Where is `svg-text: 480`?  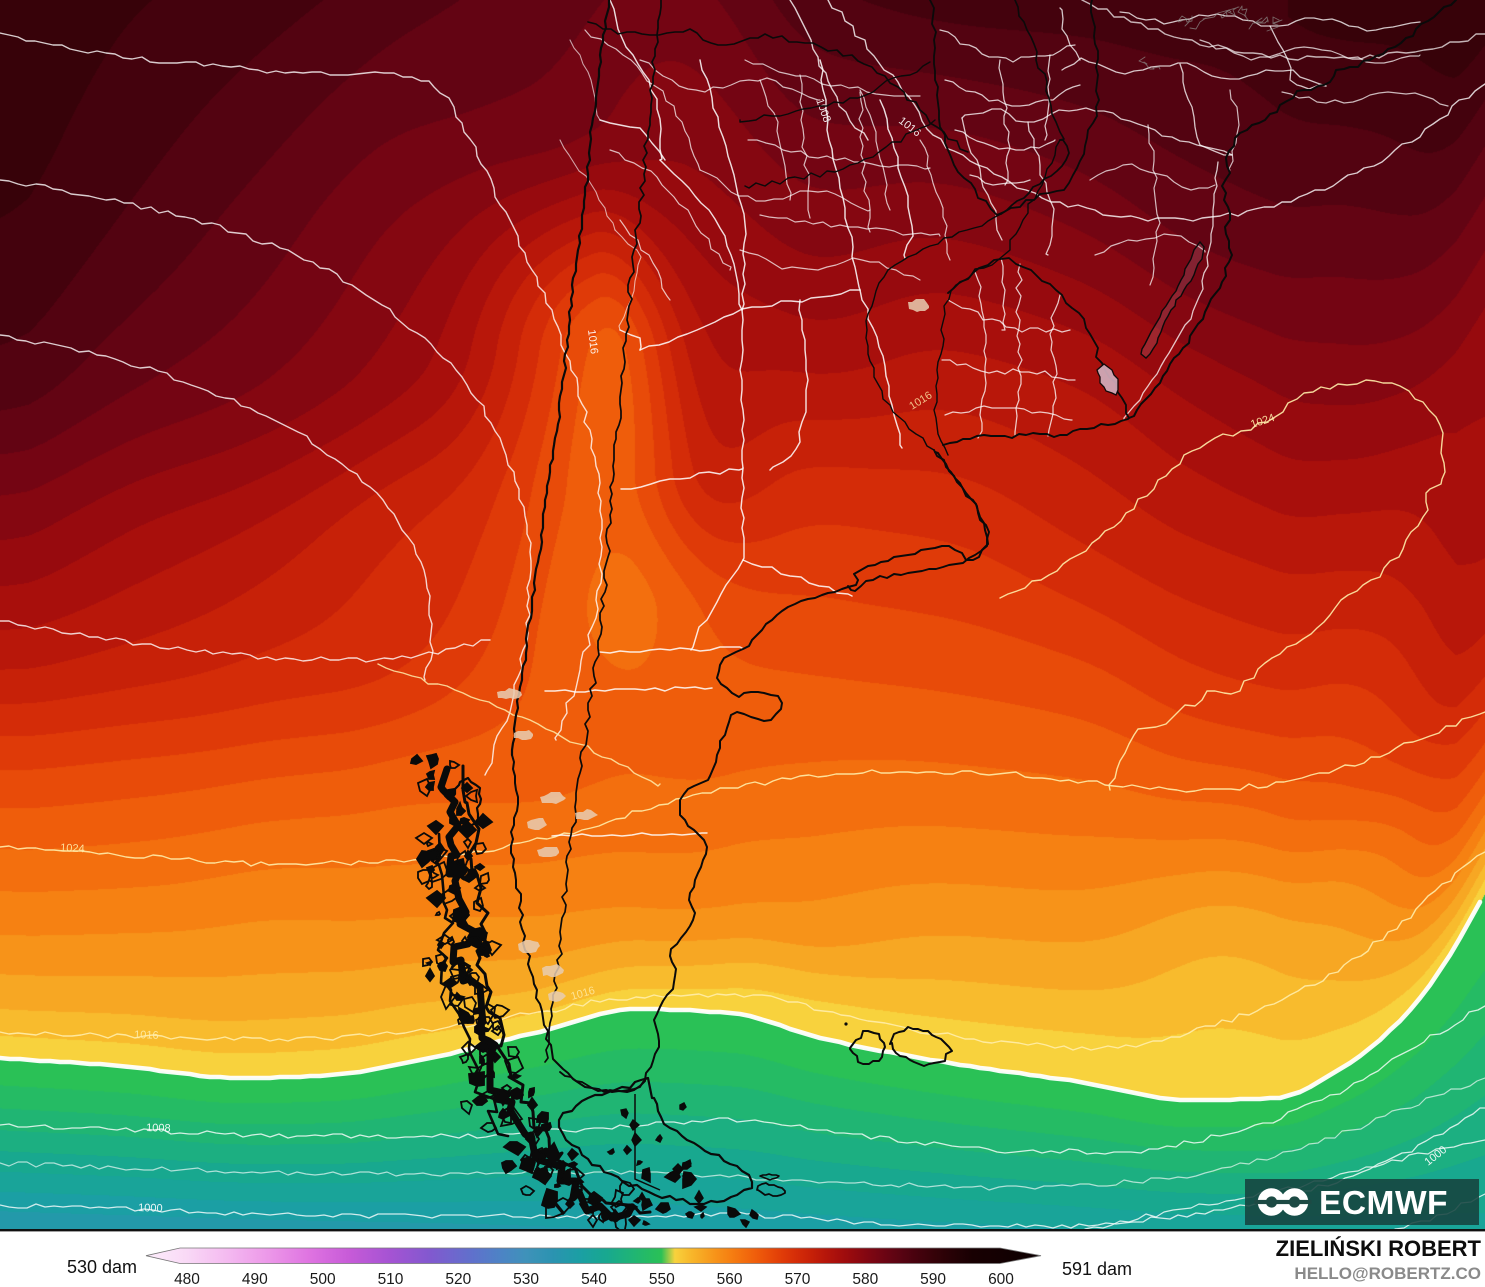 svg-text: 480 is located at coordinates (187, 1279).